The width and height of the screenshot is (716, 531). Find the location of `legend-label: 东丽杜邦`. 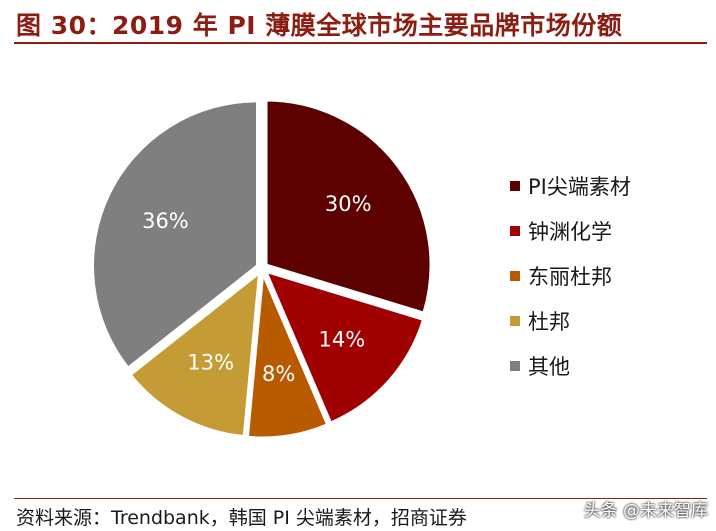

legend-label: 东丽杜邦 is located at coordinates (570, 276).